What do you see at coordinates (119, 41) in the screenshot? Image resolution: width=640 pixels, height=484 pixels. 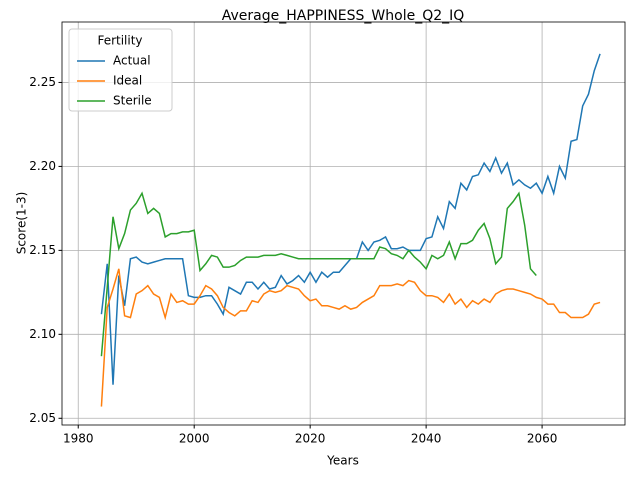 I see `legend-title: Fertility` at bounding box center [119, 41].